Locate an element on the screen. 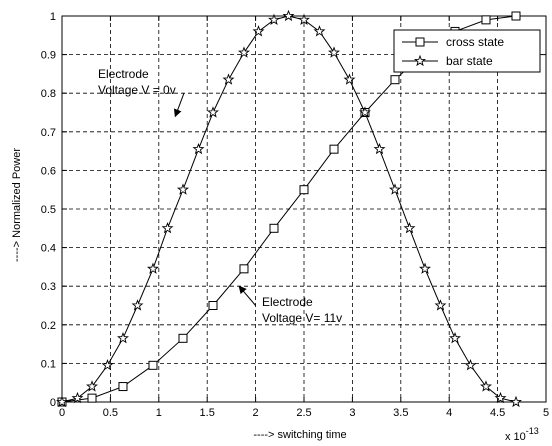 Image resolution: width=552 pixels, height=446 pixels. y-tick-label: 0.4 is located at coordinates (48, 249).